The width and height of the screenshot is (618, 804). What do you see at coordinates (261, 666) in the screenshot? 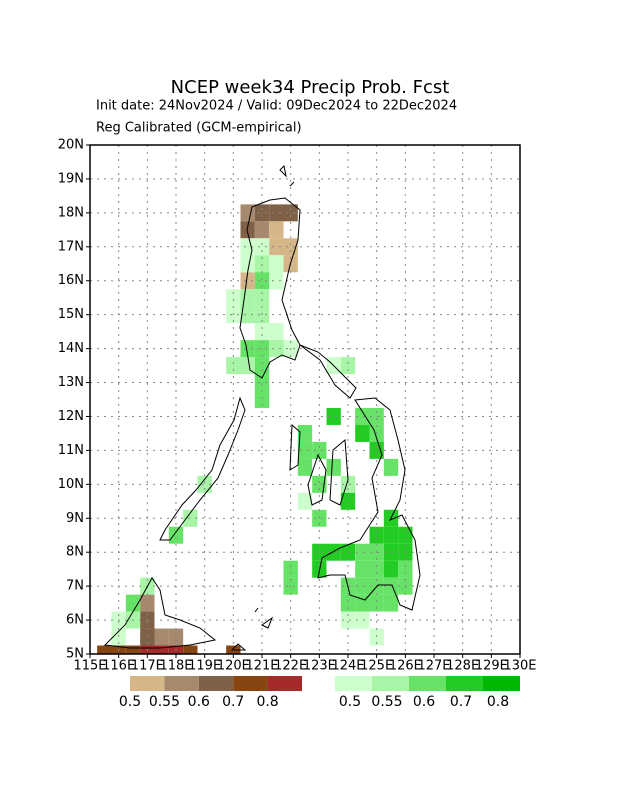
I see `x-tick-label: 121E` at bounding box center [261, 666].